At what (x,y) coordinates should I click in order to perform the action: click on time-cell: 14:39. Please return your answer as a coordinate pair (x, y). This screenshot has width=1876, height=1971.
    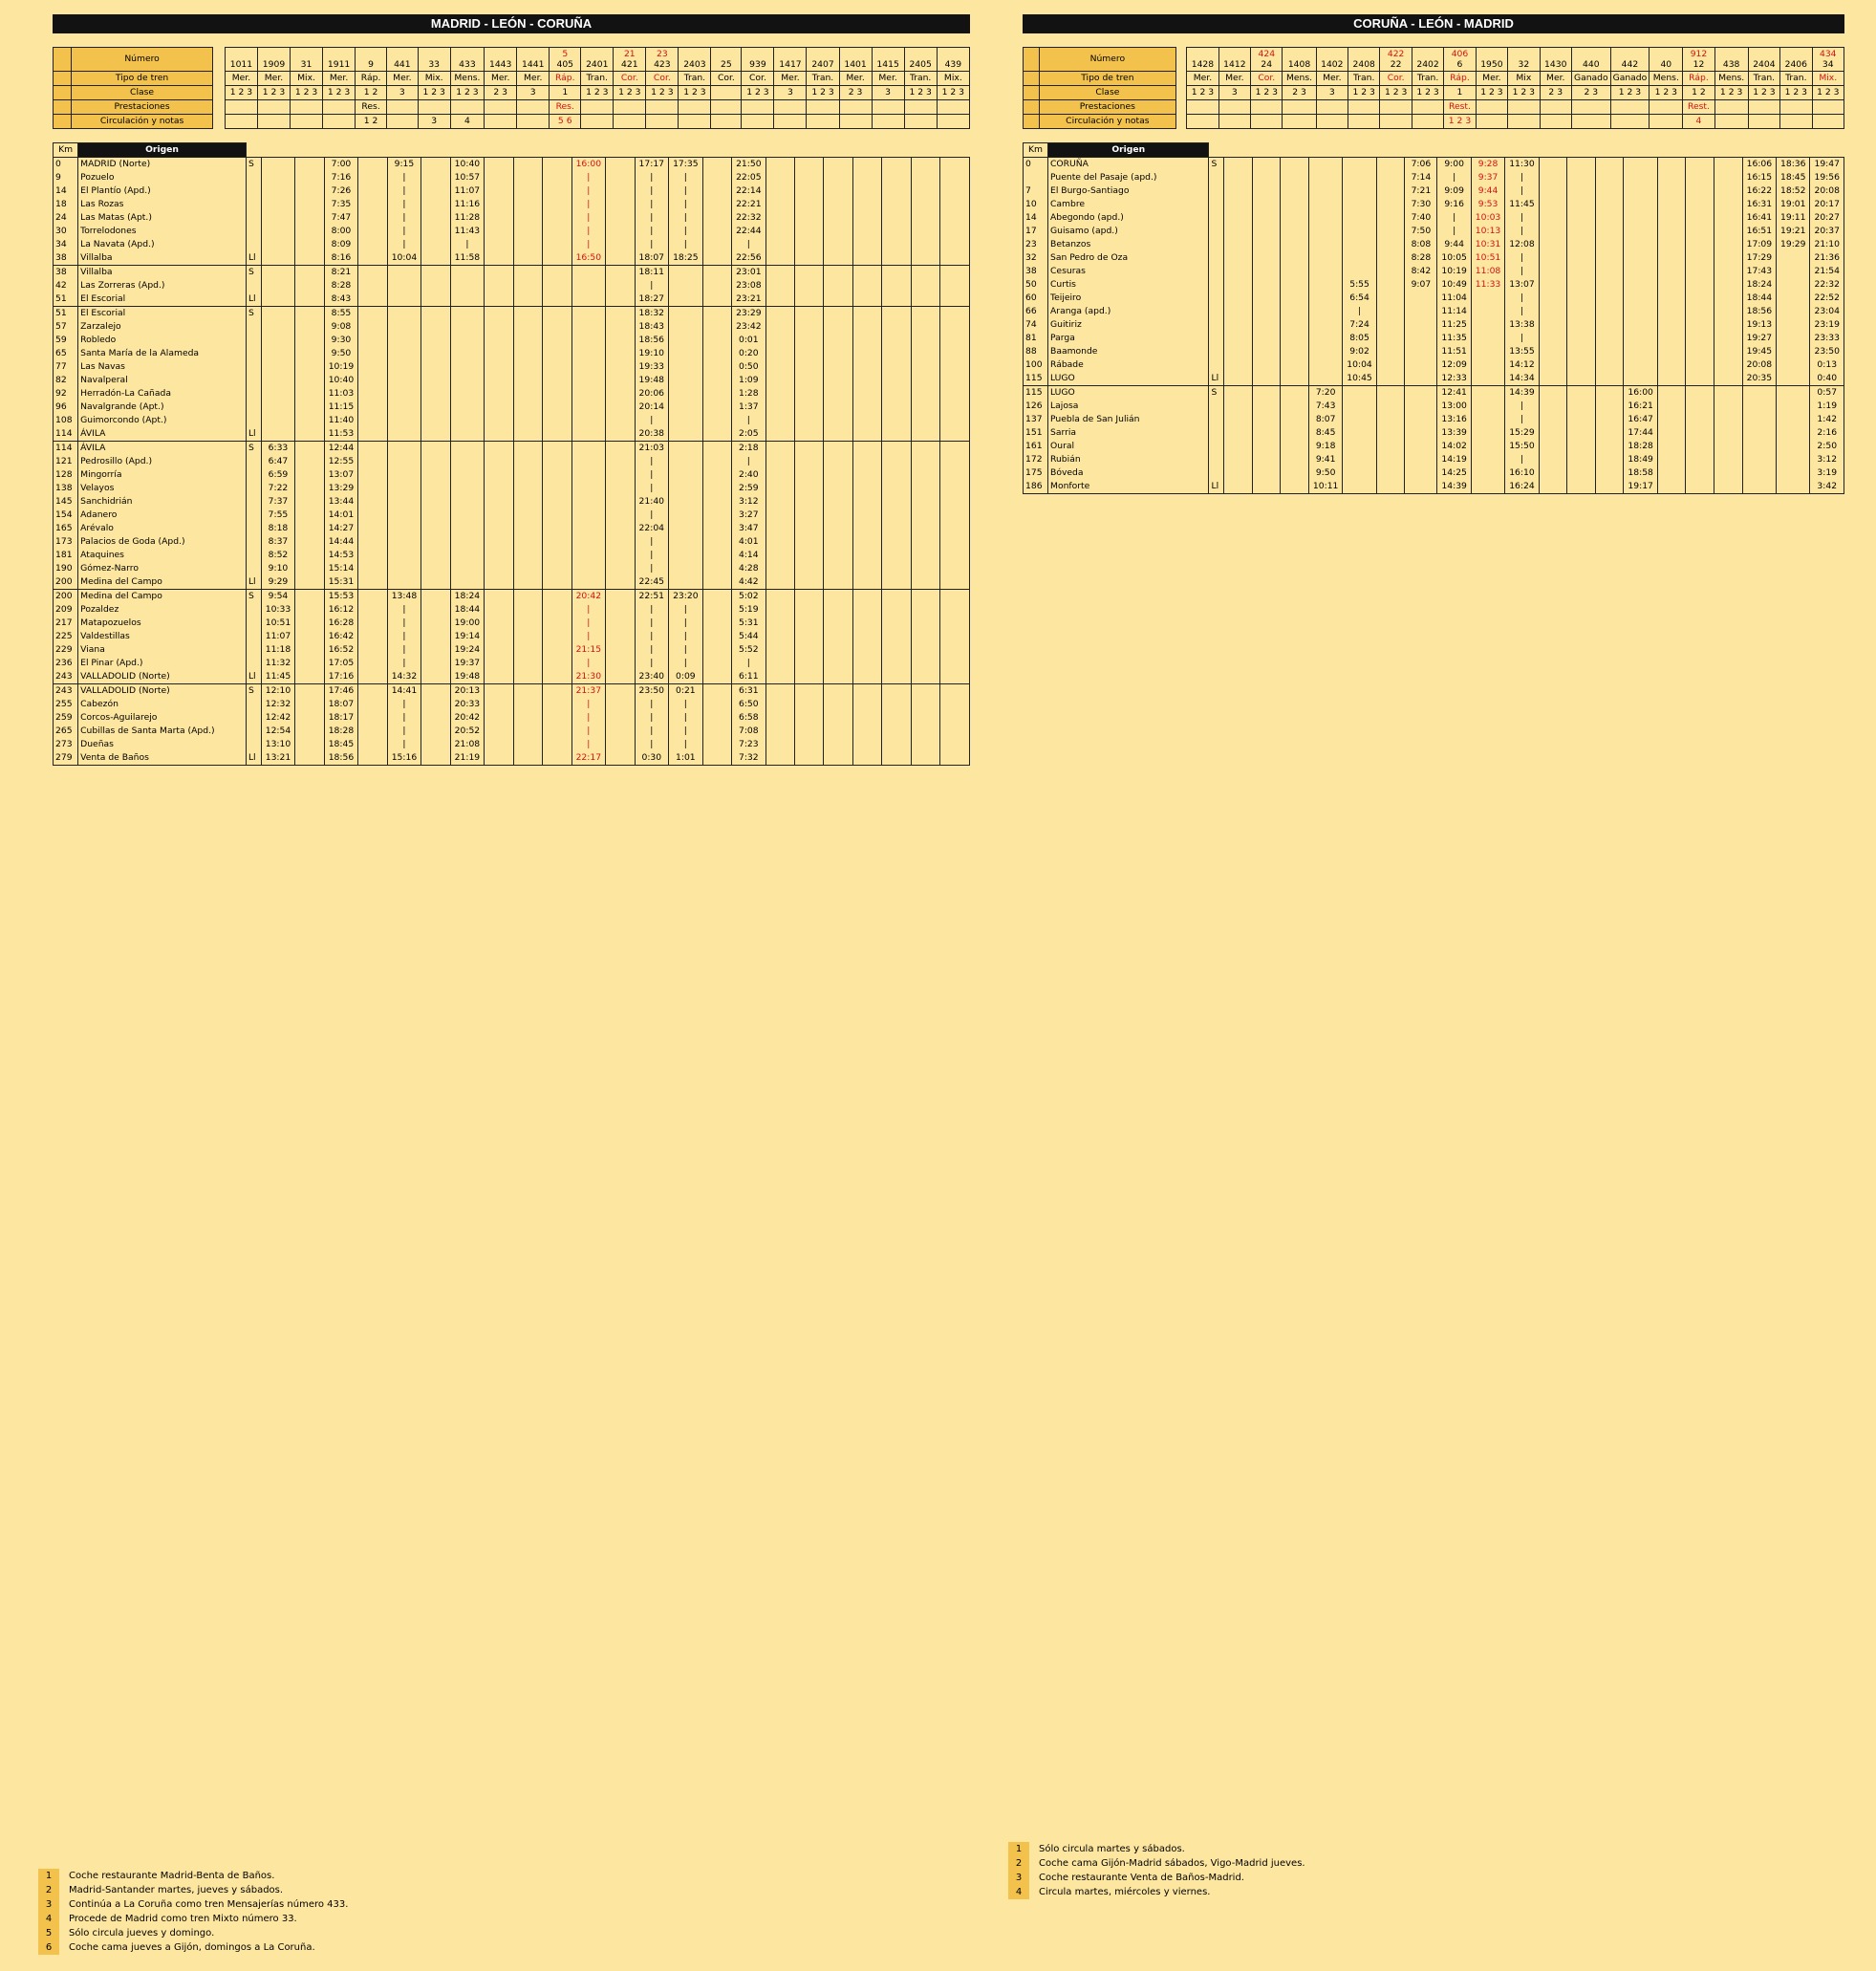
    Looking at the image, I should click on (1522, 392).